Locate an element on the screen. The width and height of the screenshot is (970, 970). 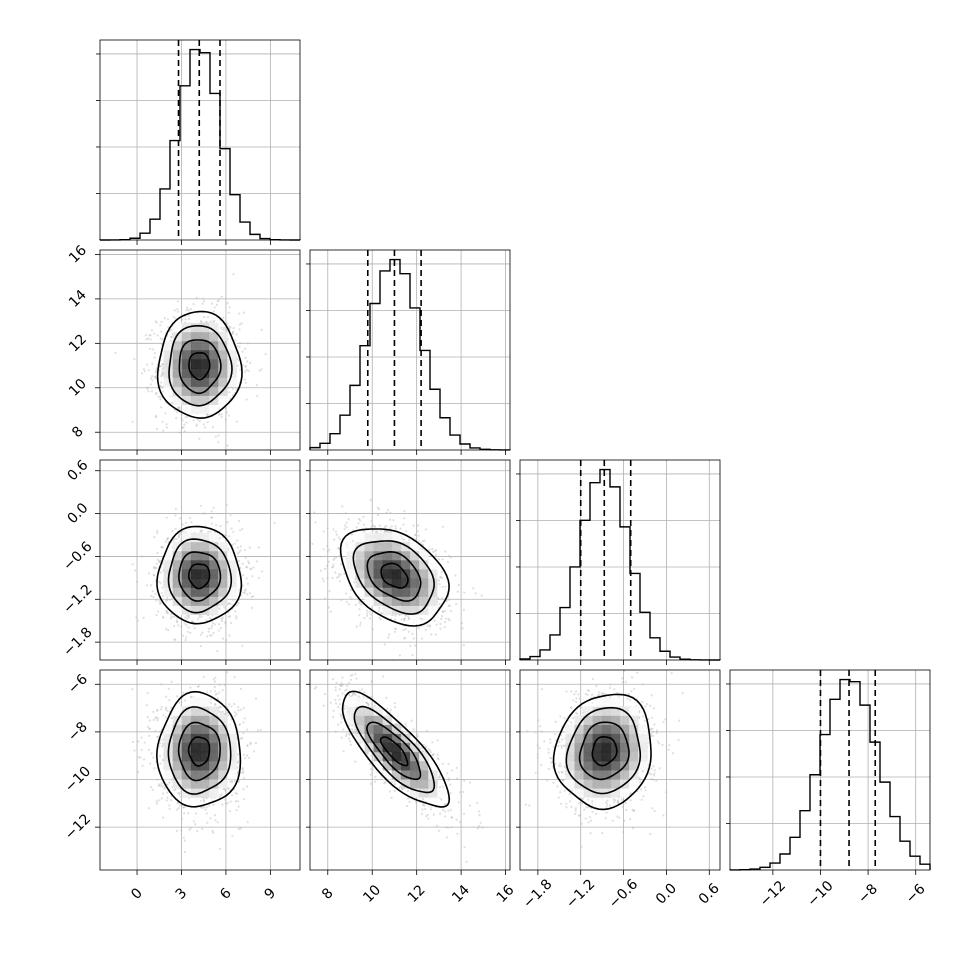
y-tick-label: 10 is located at coordinates (78, 388).